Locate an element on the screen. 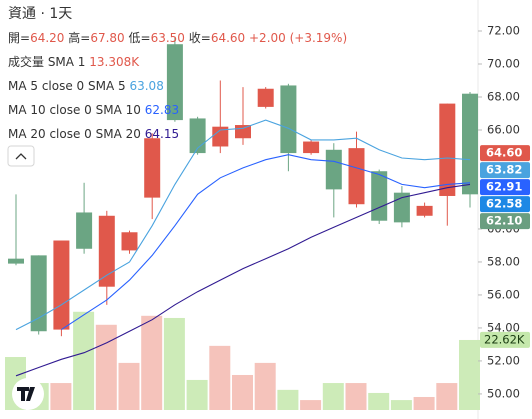 The width and height of the screenshot is (532, 419). volume-label-box is located at coordinates (505, 339).